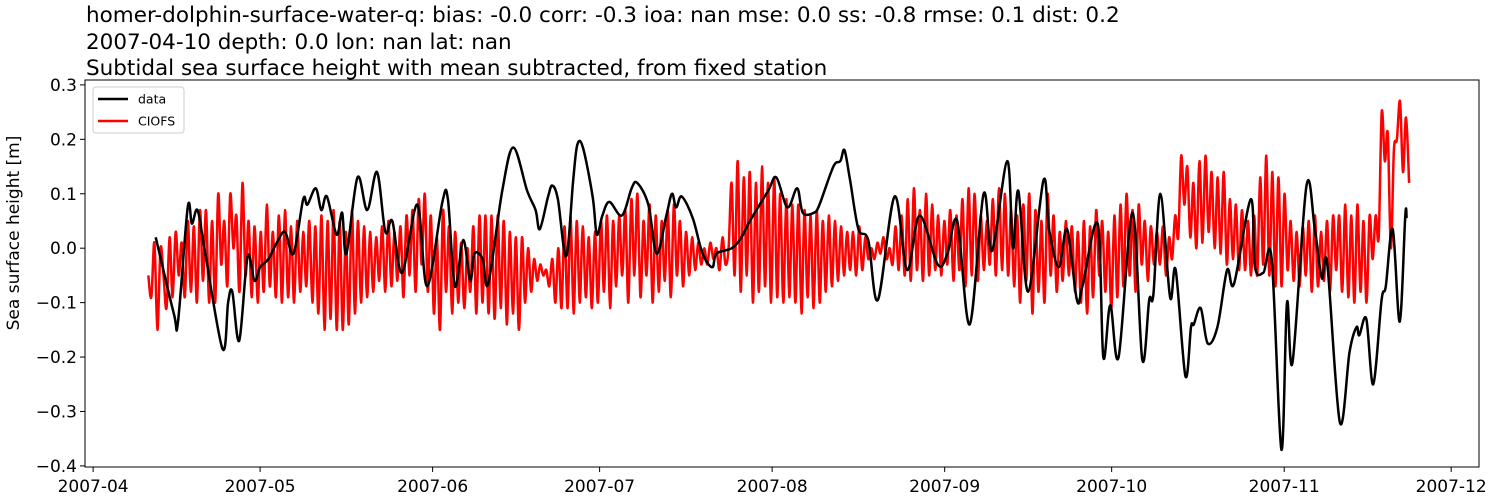 The width and height of the screenshot is (1500, 504). I want to click on legend-label-data: data, so click(152, 99).